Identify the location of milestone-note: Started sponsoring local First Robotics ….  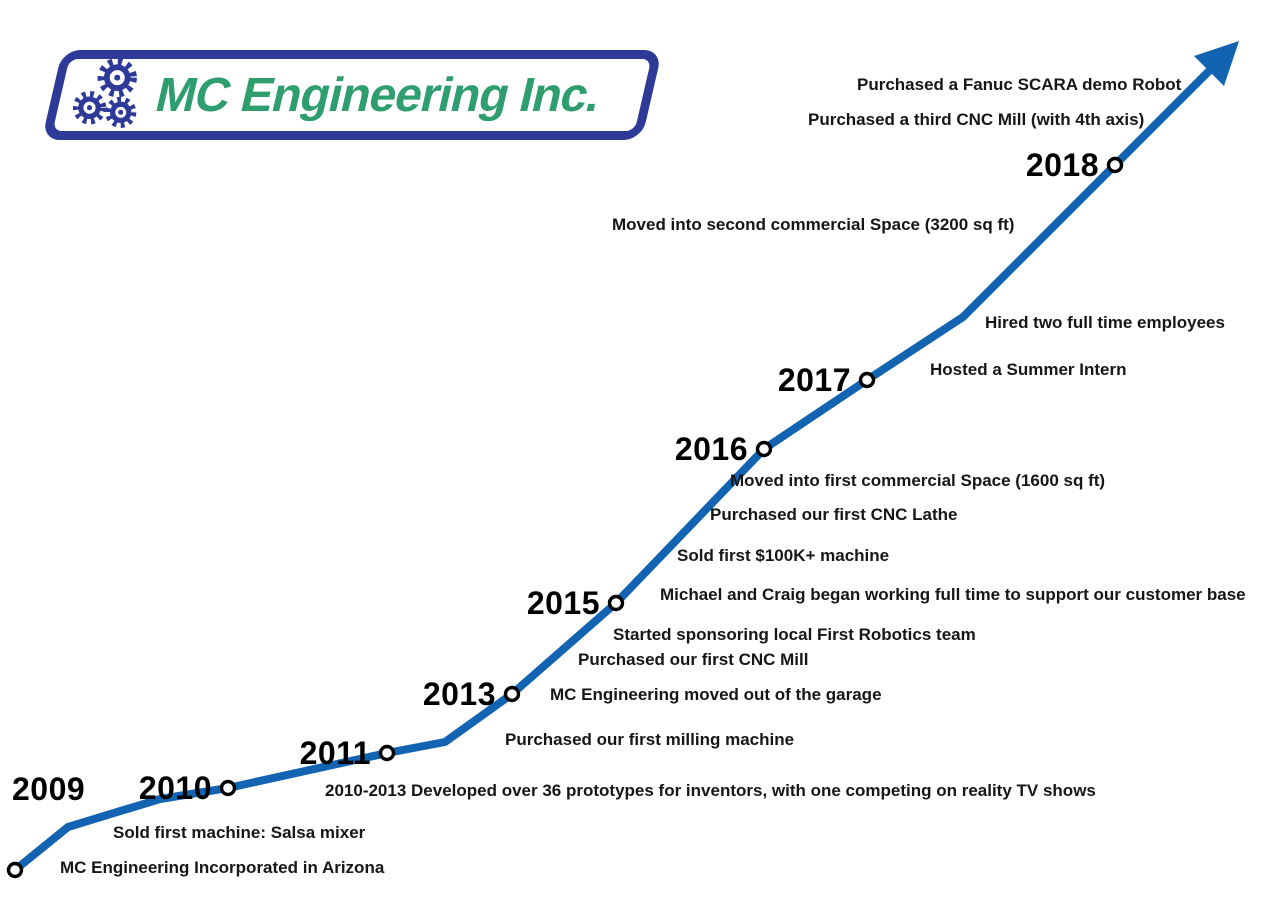
(794, 634).